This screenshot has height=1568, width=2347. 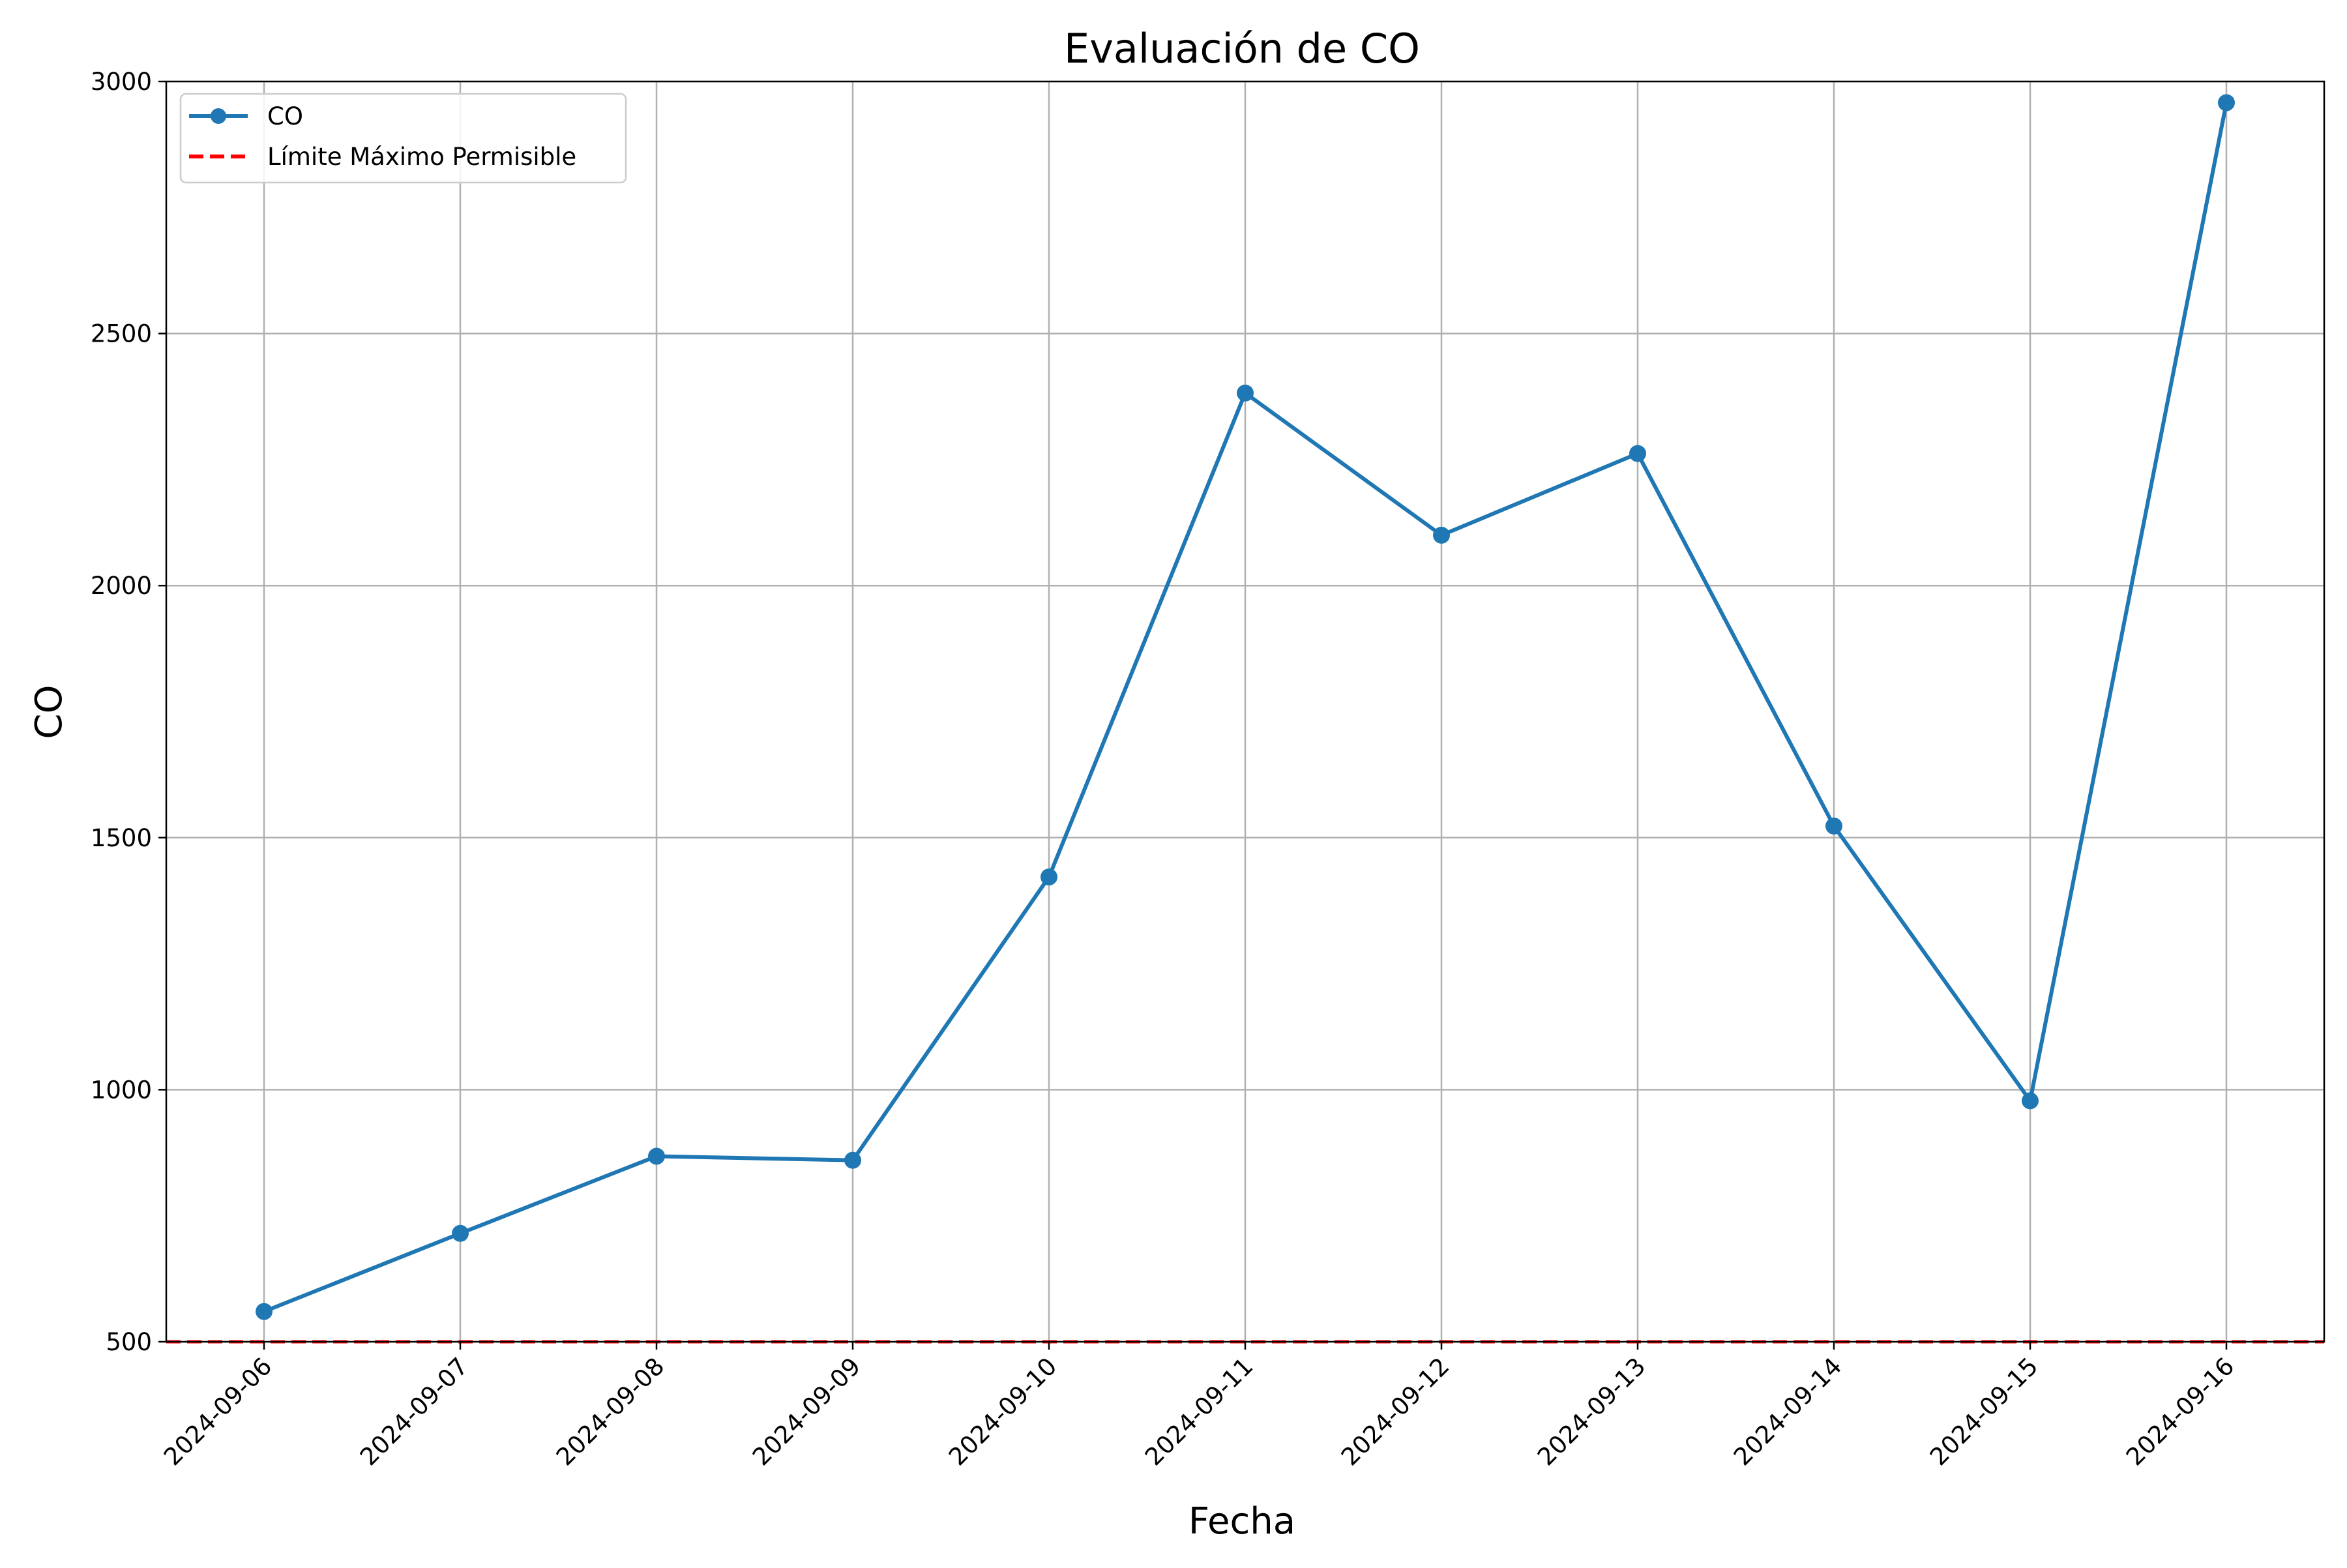 What do you see at coordinates (121, 838) in the screenshot?
I see `y-tick-label: 1500` at bounding box center [121, 838].